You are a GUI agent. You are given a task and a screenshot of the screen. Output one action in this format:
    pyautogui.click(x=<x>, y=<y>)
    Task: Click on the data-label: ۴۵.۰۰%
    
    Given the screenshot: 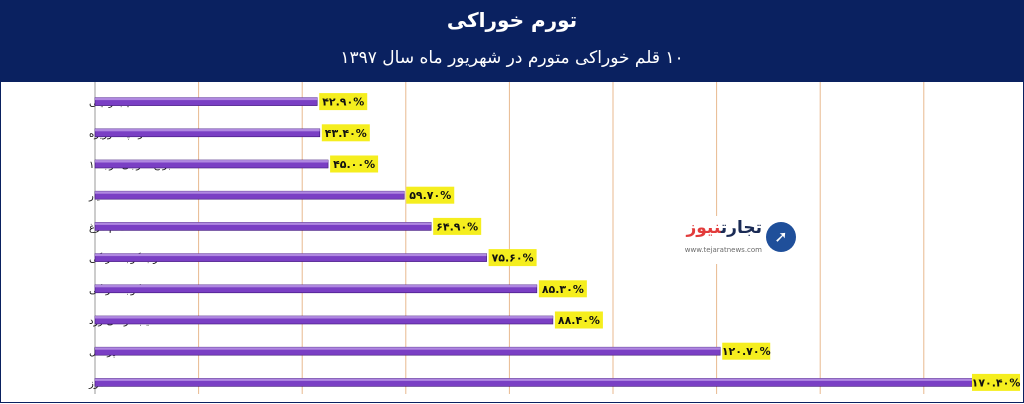 What is the action you would take?
    pyautogui.click(x=354, y=164)
    